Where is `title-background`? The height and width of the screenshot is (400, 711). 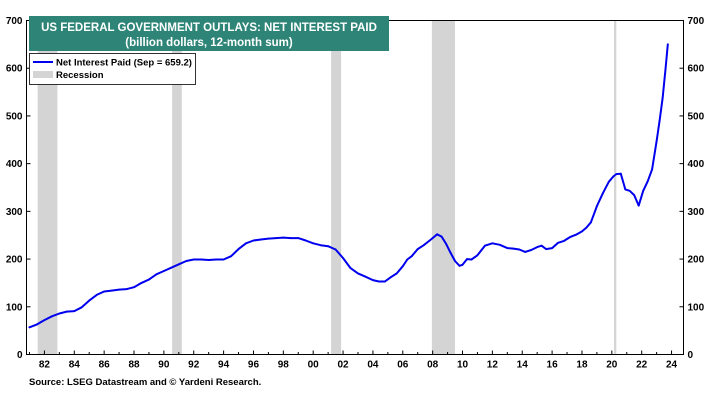 title-background is located at coordinates (209, 33).